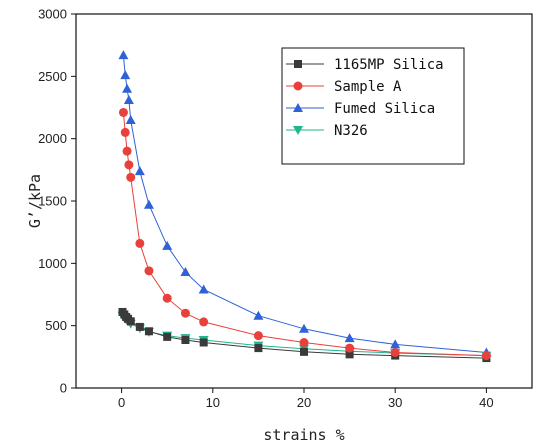 Image resolution: width=550 pixels, height=448 pixels. I want to click on x-tick-label: 0, so click(121, 402).